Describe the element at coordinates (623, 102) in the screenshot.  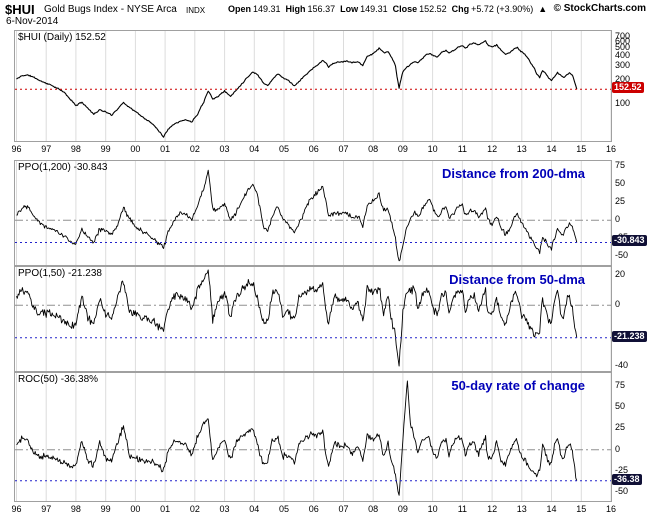
I see `y-tick-label: 100` at that location.